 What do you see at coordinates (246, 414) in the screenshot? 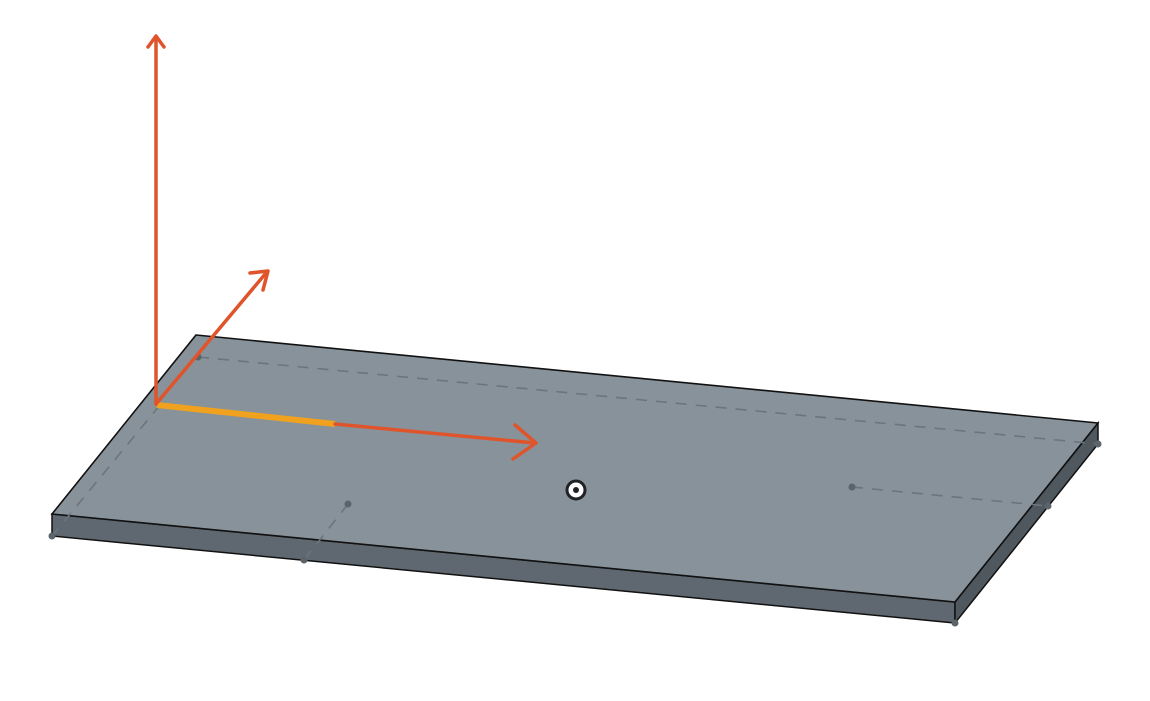
I see `selected-edge` at bounding box center [246, 414].